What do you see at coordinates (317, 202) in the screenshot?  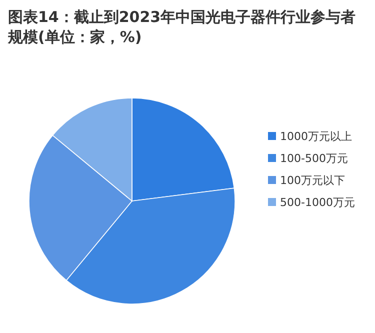 I see `legend-label: 500-1000万元` at bounding box center [317, 202].